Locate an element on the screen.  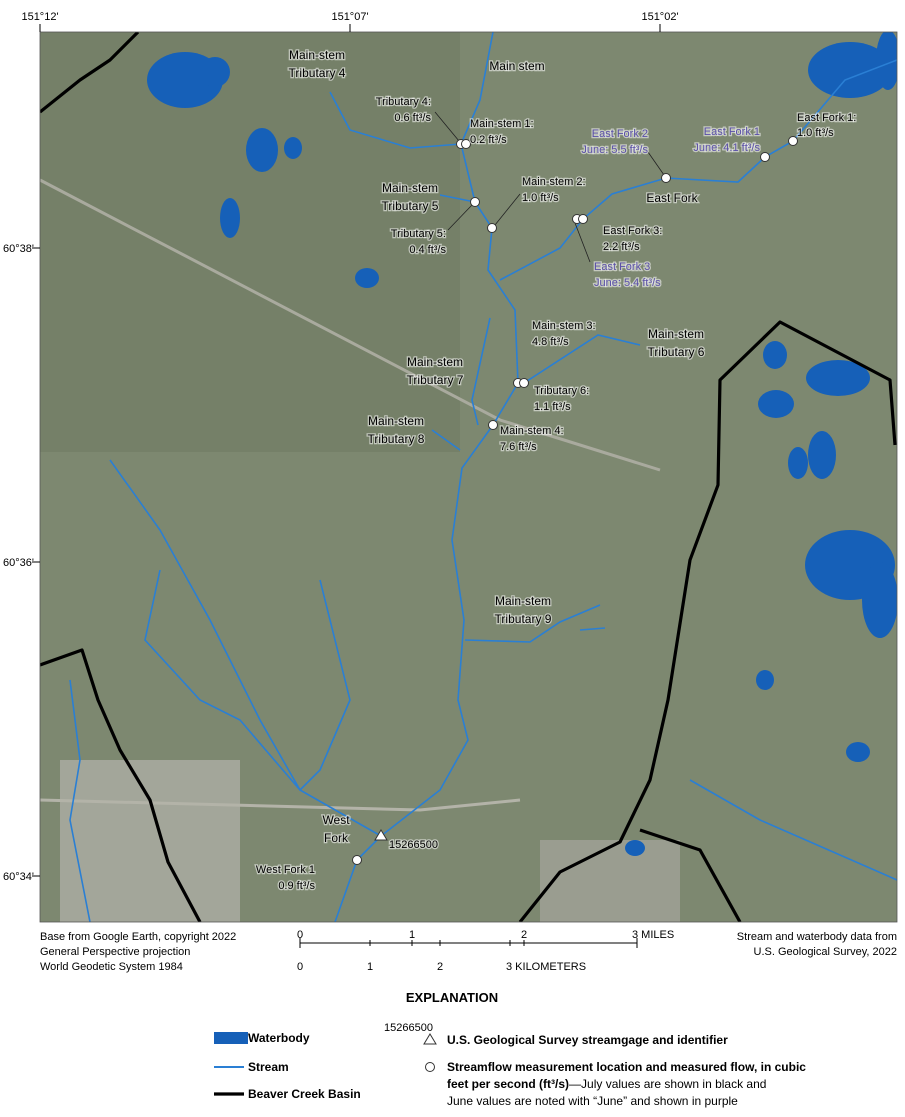
measurement-label: East Fork 3: 2.2 ft³/s is located at coordinates (632, 239).